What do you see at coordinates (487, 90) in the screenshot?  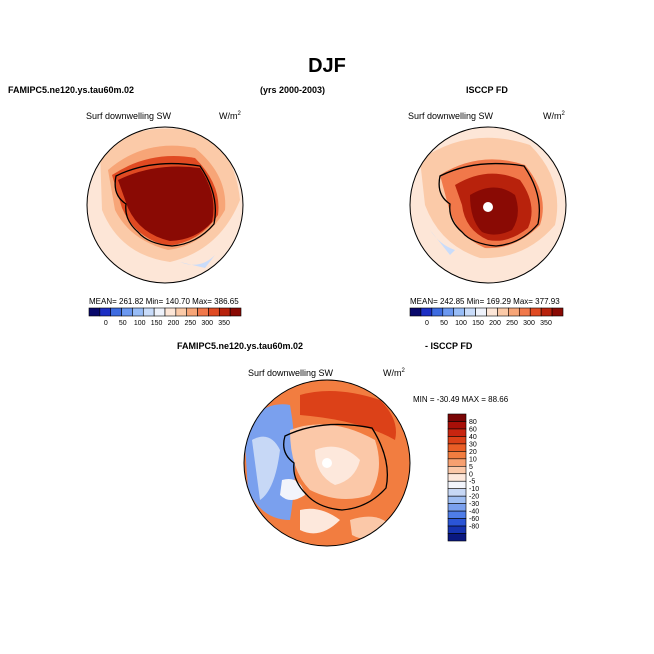 I see `obs-title: ISCCP FD` at bounding box center [487, 90].